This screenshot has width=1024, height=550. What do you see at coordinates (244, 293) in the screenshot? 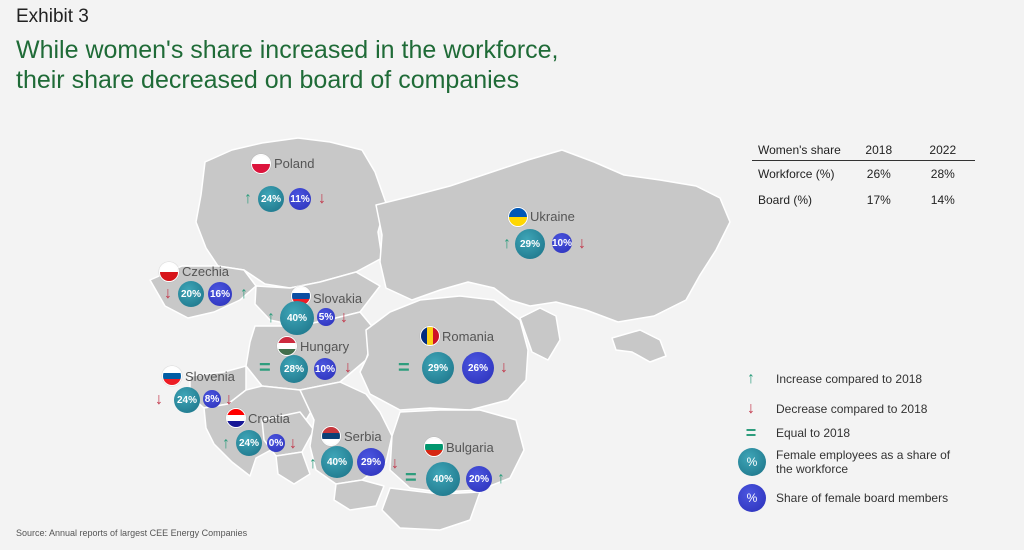
I see `czechia-board-trend-up-icon: ↑` at bounding box center [244, 293].